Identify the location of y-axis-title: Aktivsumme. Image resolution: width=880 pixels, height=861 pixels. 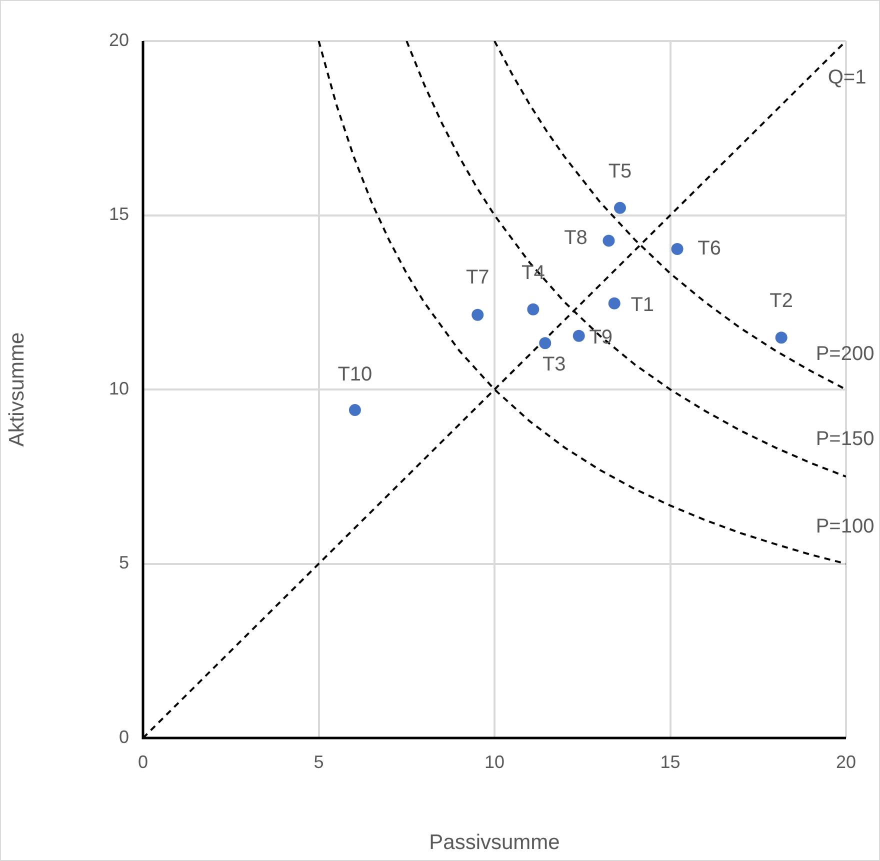
(16, 389).